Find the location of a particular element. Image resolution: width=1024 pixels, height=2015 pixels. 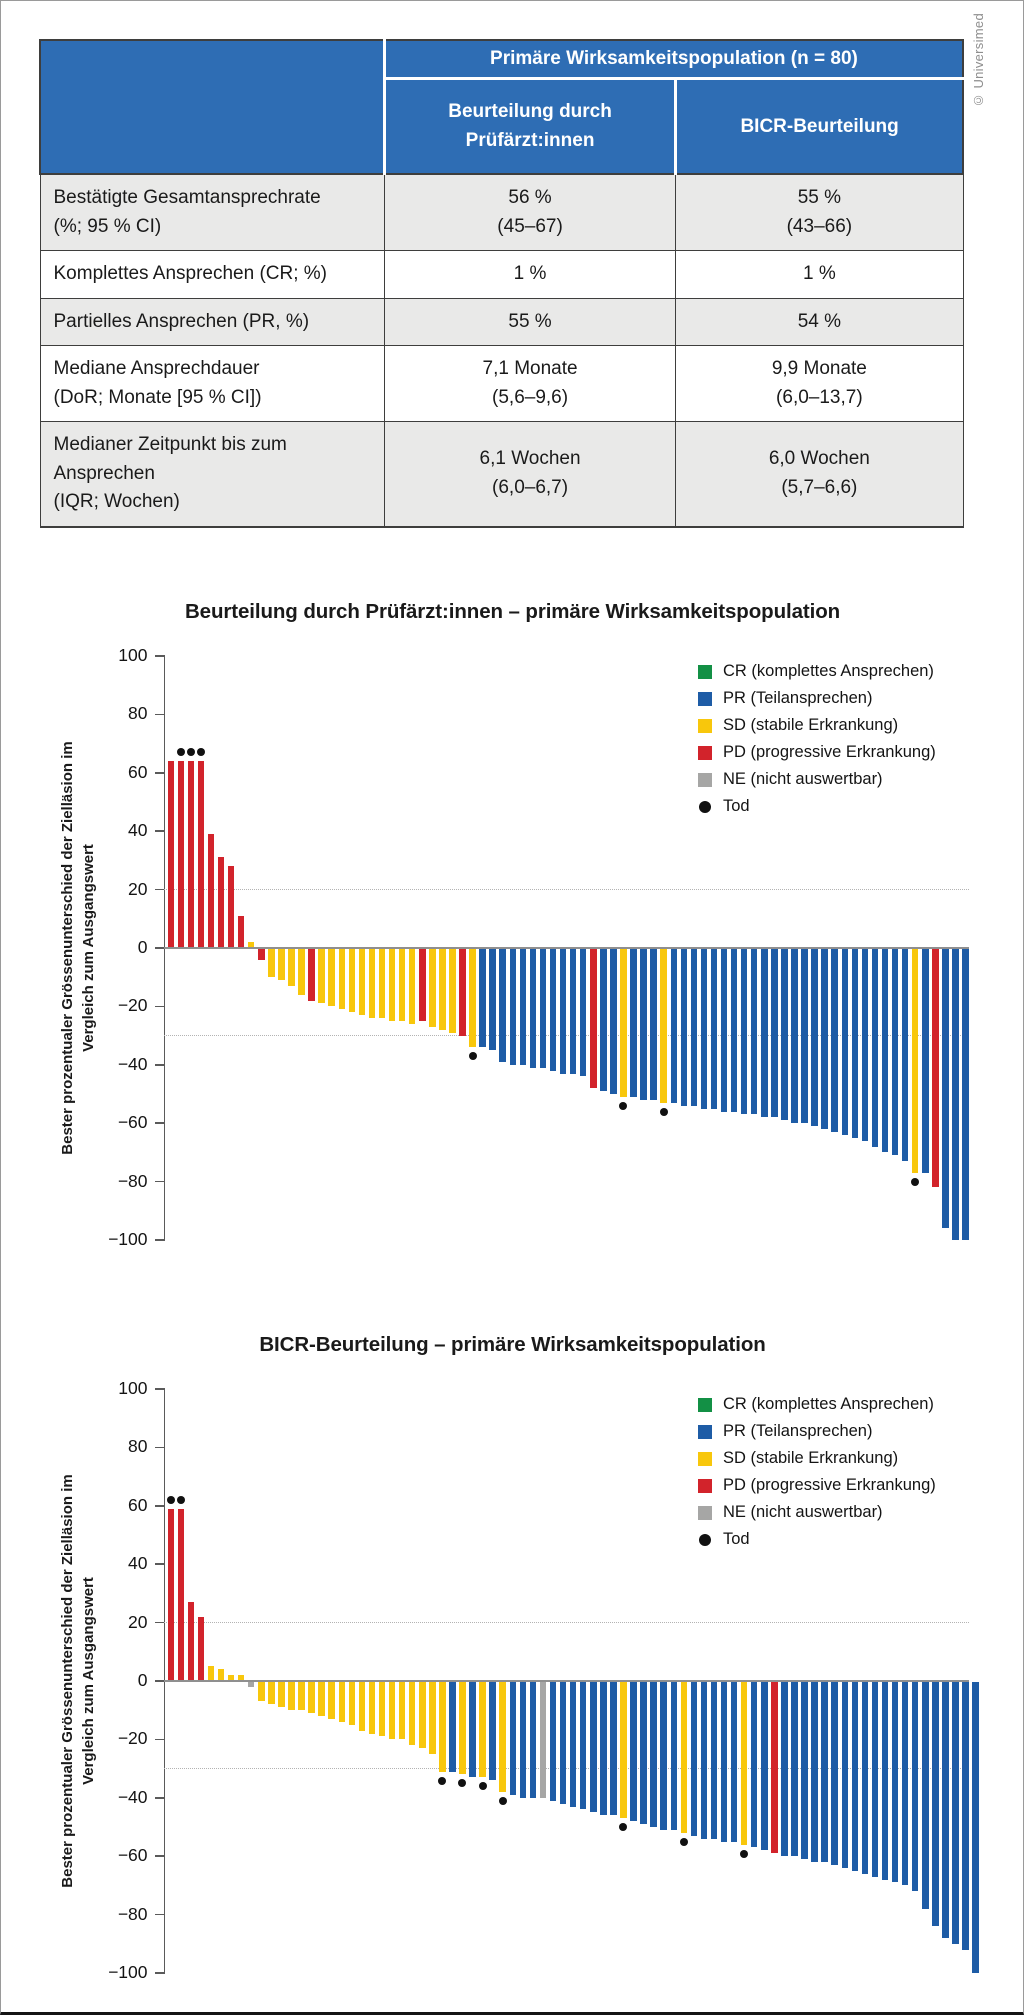

legend-swatch-cr is located at coordinates (705, 1404).